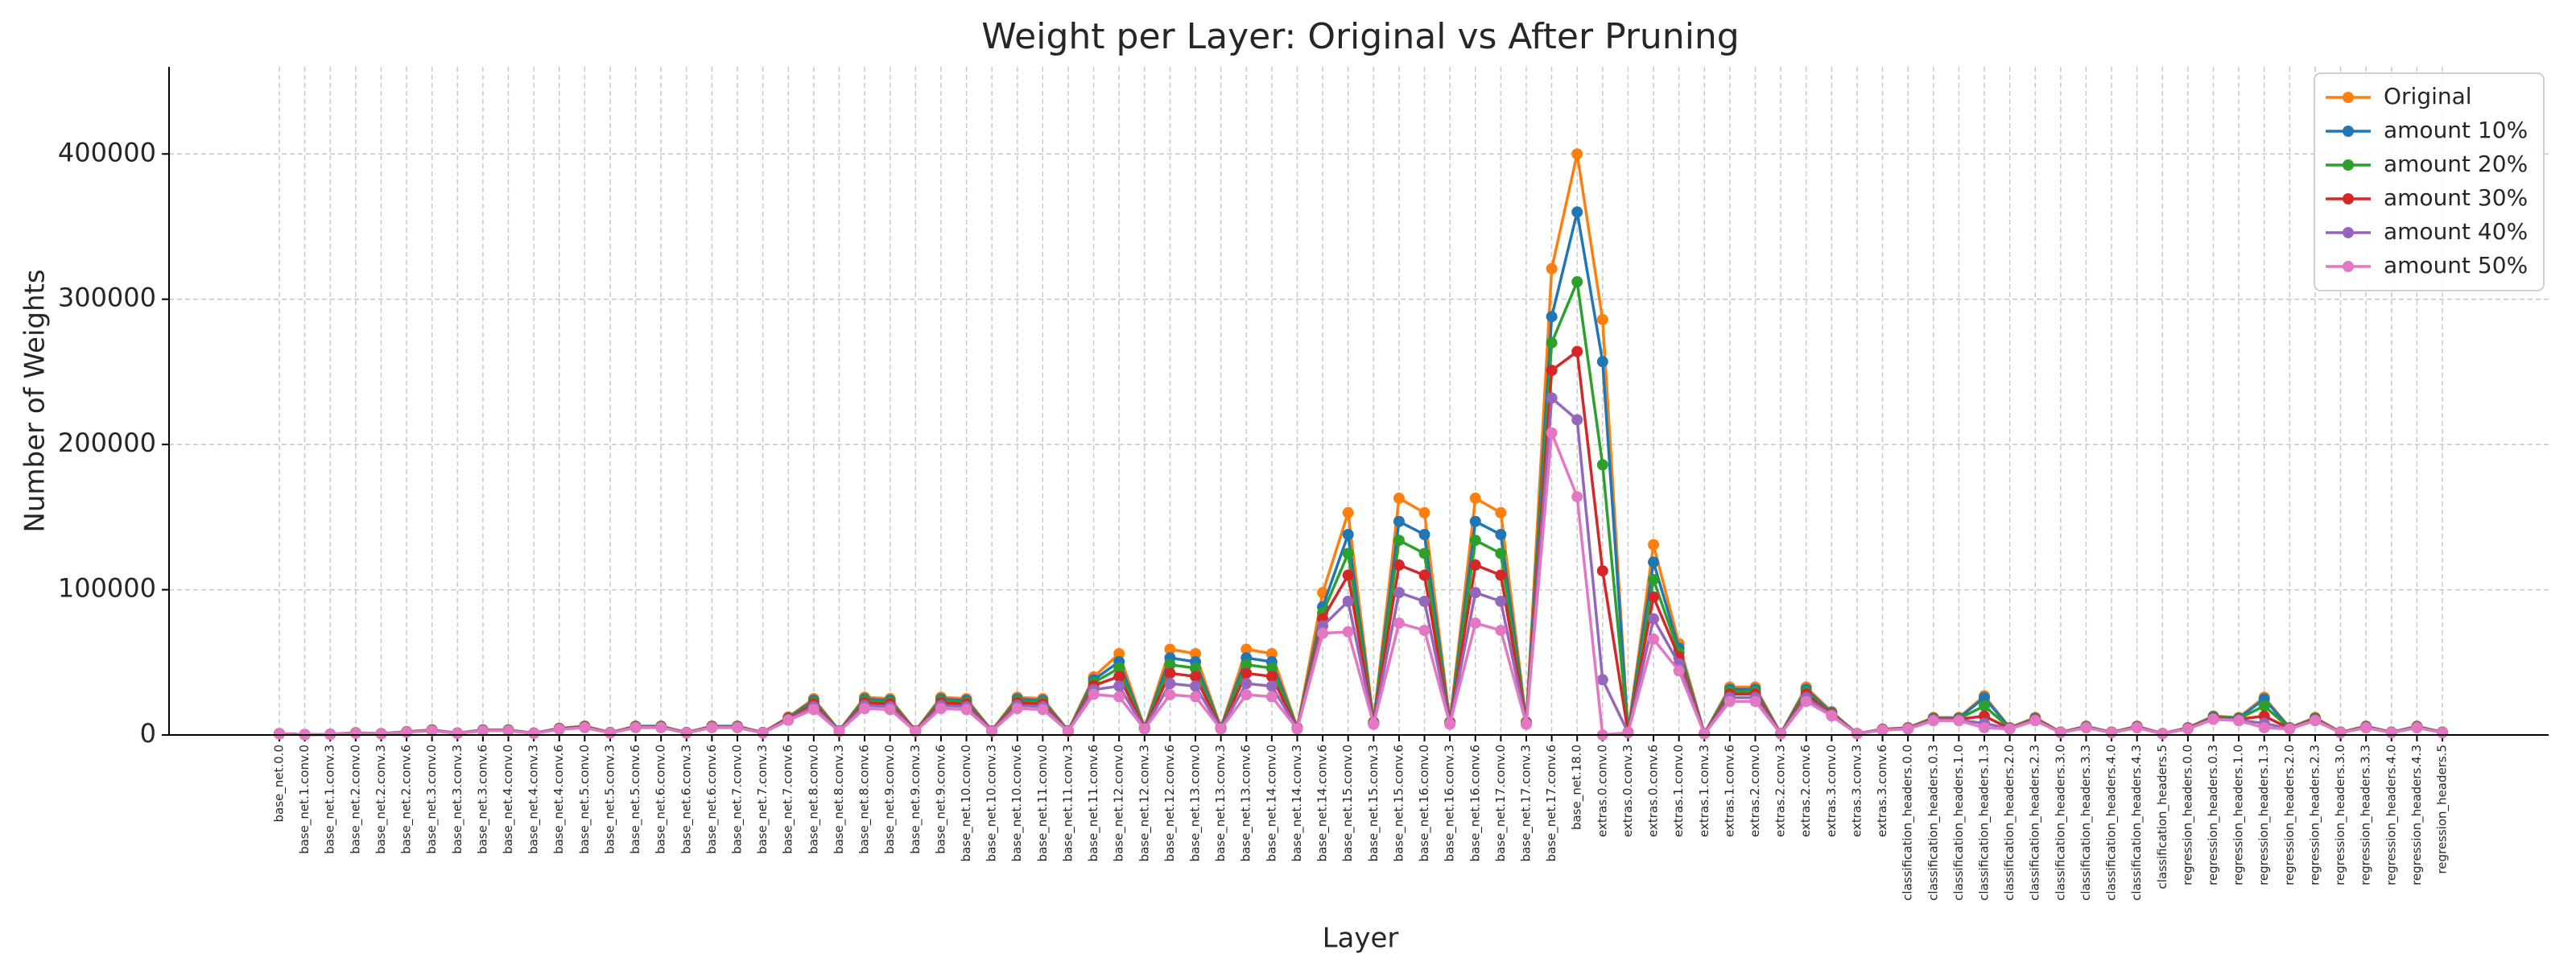 Image resolution: width=2576 pixels, height=966 pixels. Describe the element at coordinates (1373, 803) in the screenshot. I see `x-tick-label: base_net.15.conv.3` at that location.